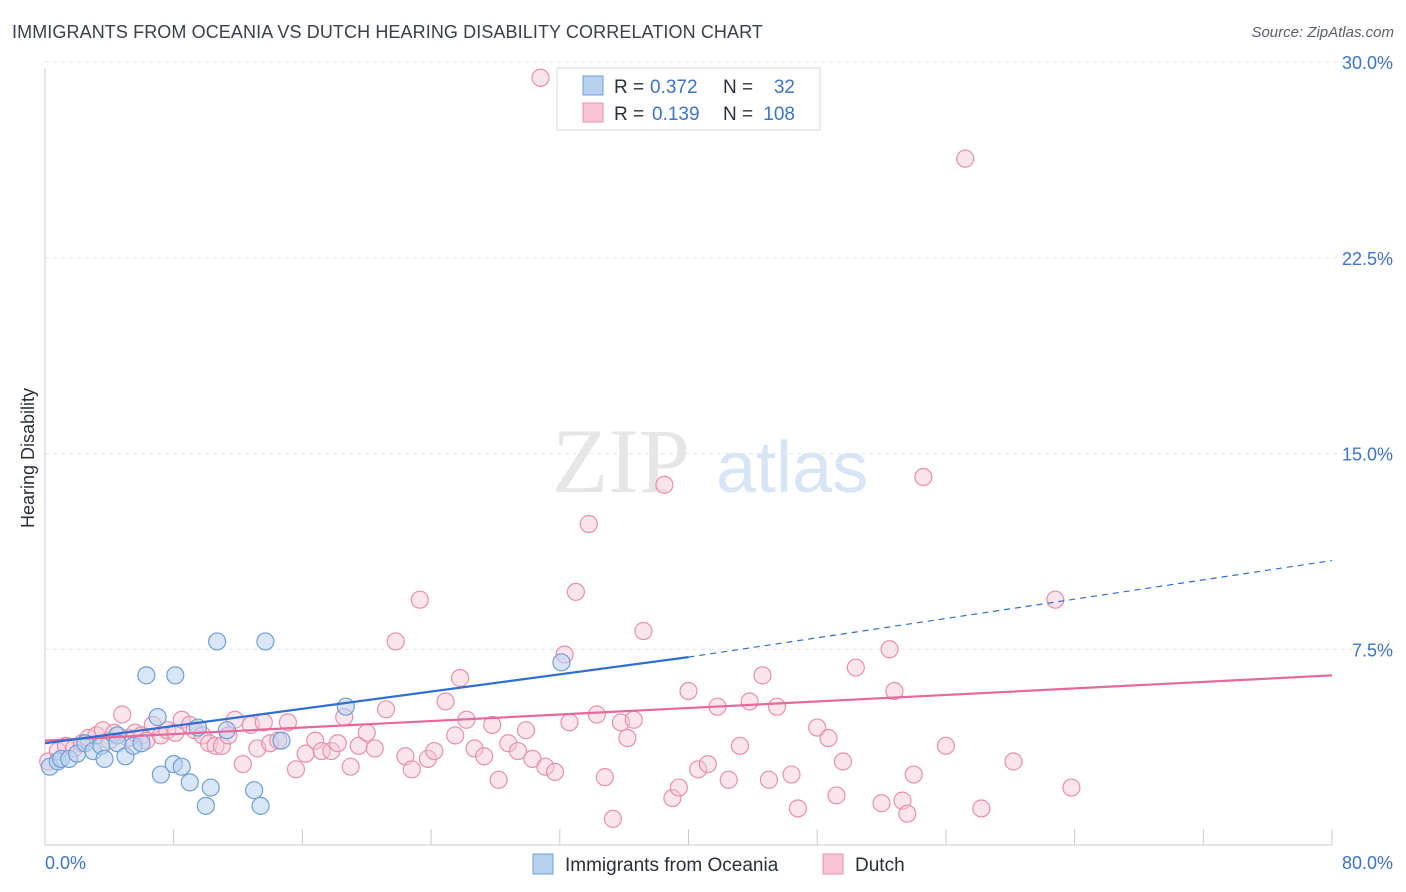 The height and width of the screenshot is (892, 1406). Describe the element at coordinates (1372, 650) in the screenshot. I see `y-tick-label: 7.5%` at that location.